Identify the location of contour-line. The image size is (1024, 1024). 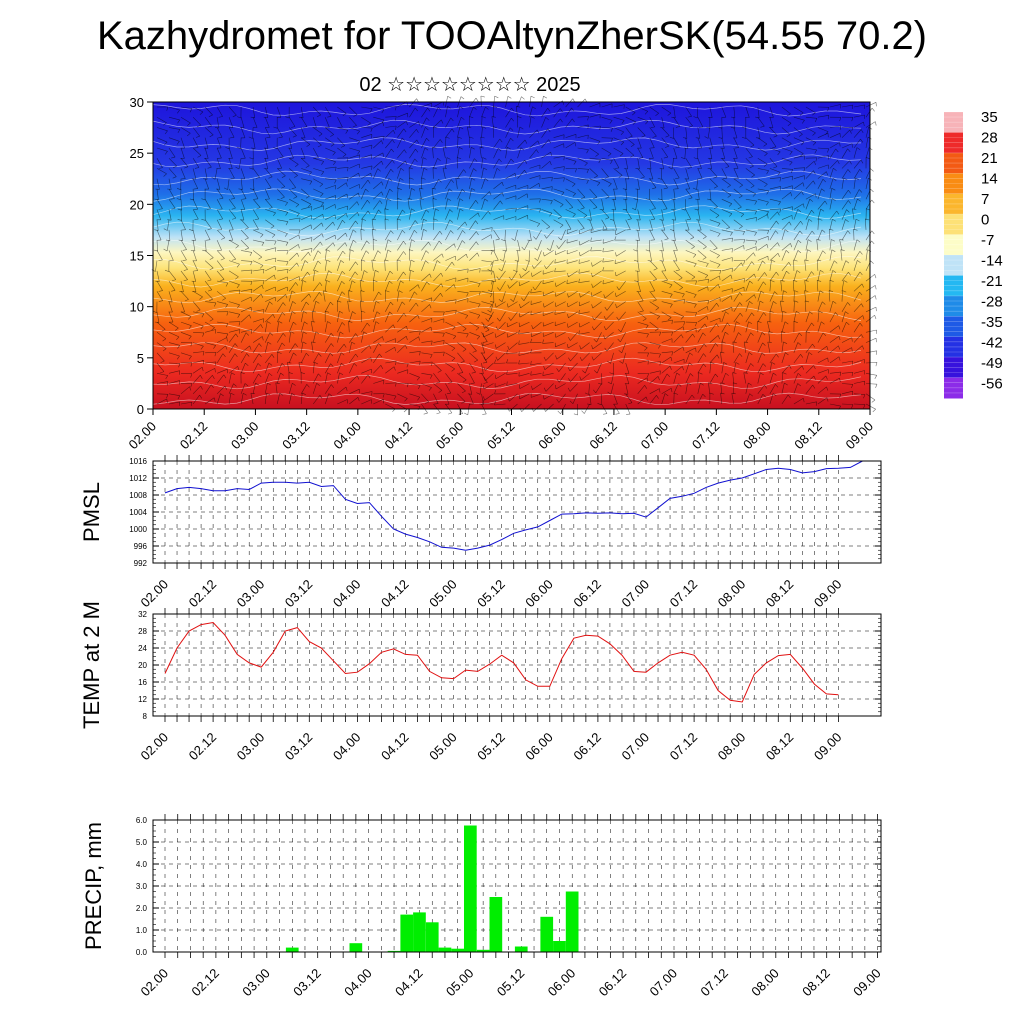
(507, 127).